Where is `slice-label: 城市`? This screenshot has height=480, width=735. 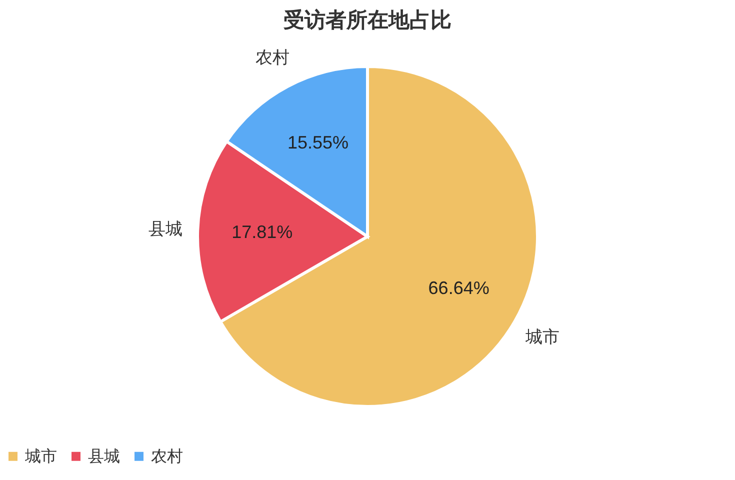 slice-label: 城市 is located at coordinates (542, 337).